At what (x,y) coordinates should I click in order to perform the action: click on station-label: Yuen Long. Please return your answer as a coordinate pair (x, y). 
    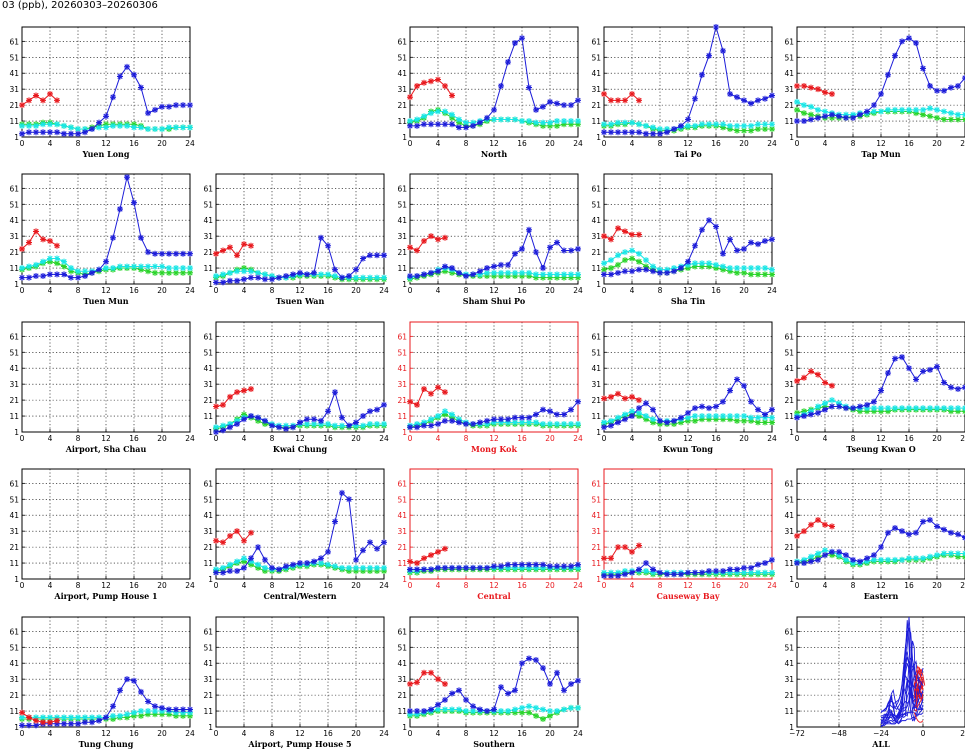
    Looking at the image, I should click on (106, 154).